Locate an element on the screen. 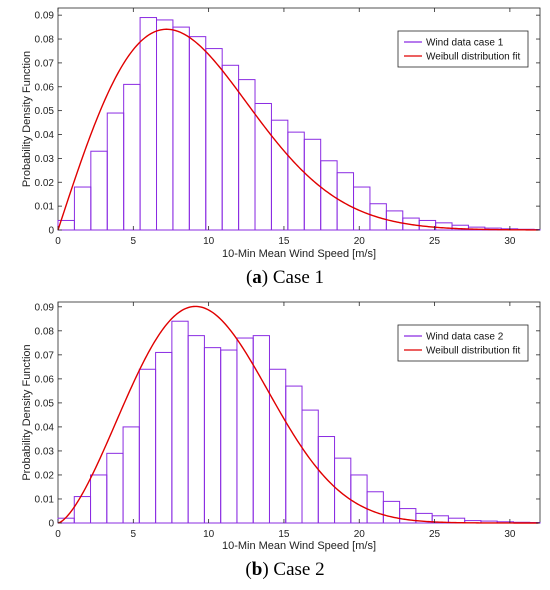  panel-caption: (b) Case 2 is located at coordinates (284, 569).